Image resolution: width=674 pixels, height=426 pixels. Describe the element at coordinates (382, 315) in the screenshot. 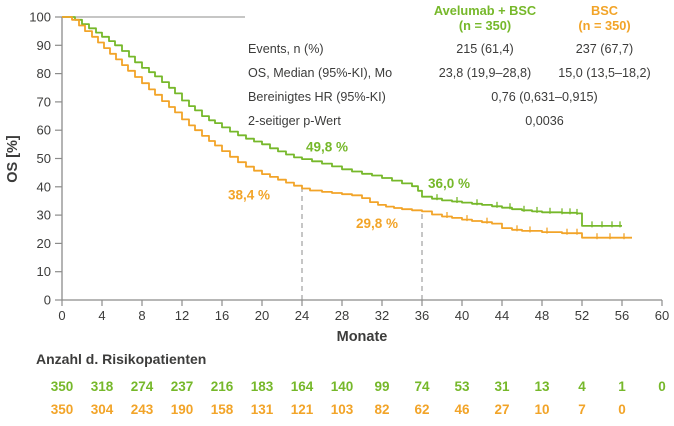

I see `x-tick-label: 32` at that location.